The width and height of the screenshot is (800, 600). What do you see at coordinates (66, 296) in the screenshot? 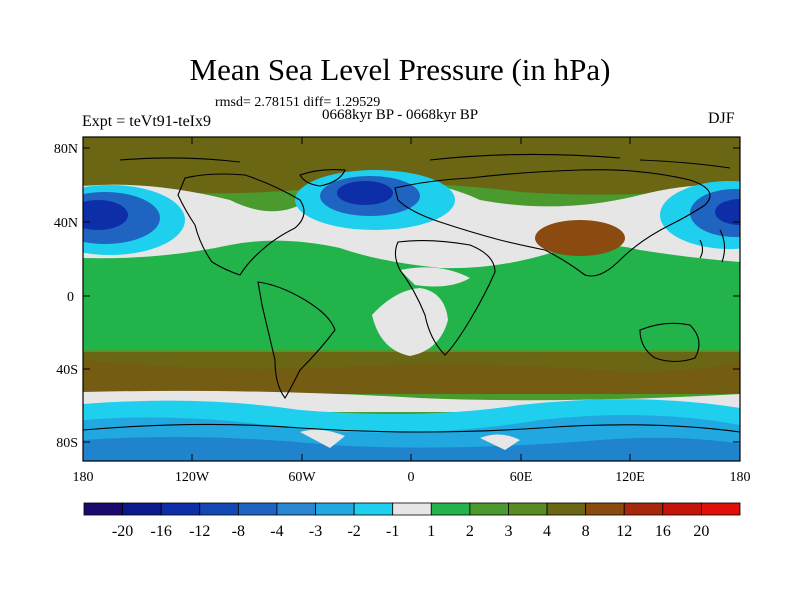
I see `y-axis-labels: 80N 40N 0 40S 80S` at bounding box center [66, 296].